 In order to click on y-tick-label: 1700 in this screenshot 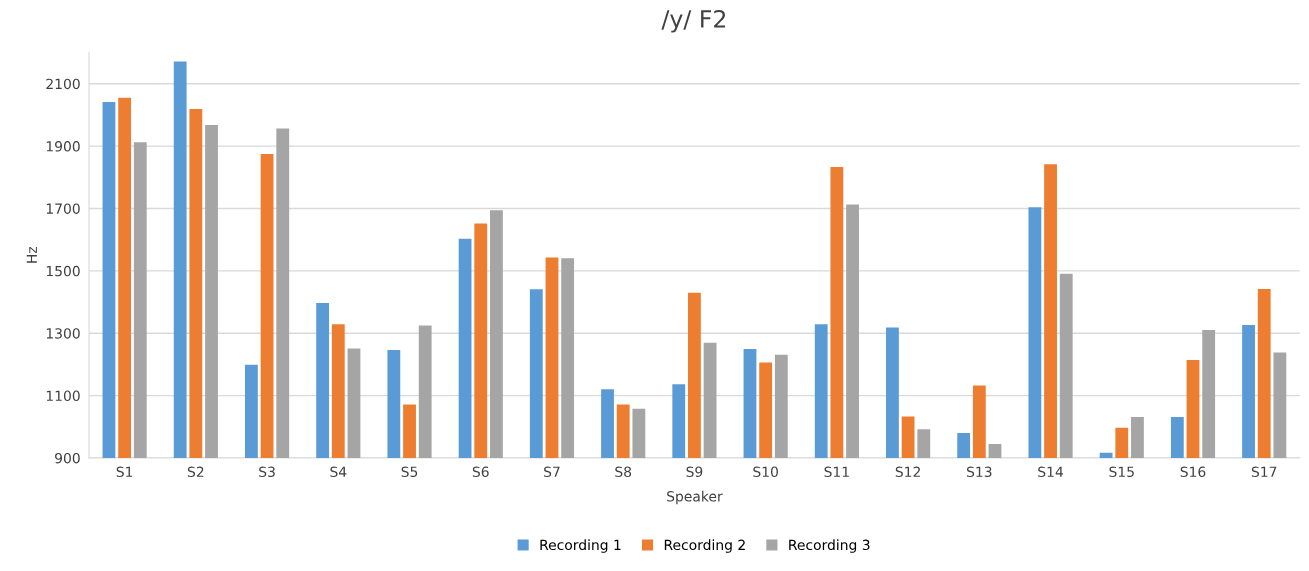, I will do `click(63, 208)`.